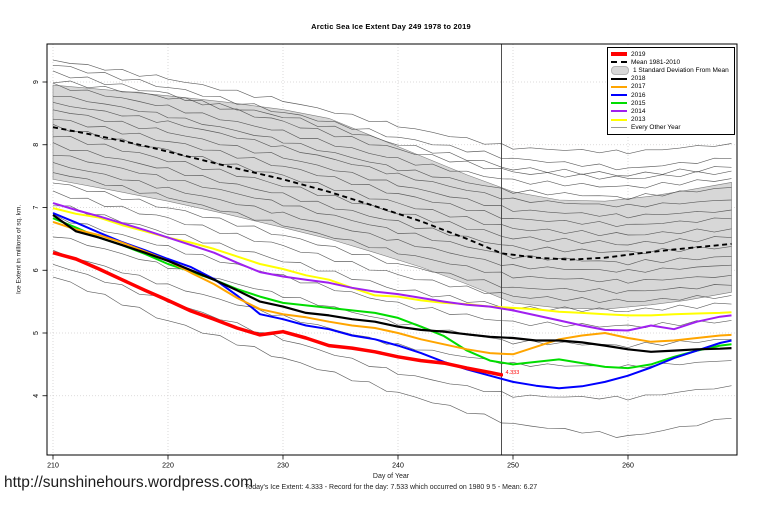  Describe the element at coordinates (36, 333) in the screenshot. I see `y-tick-label: 5` at that location.